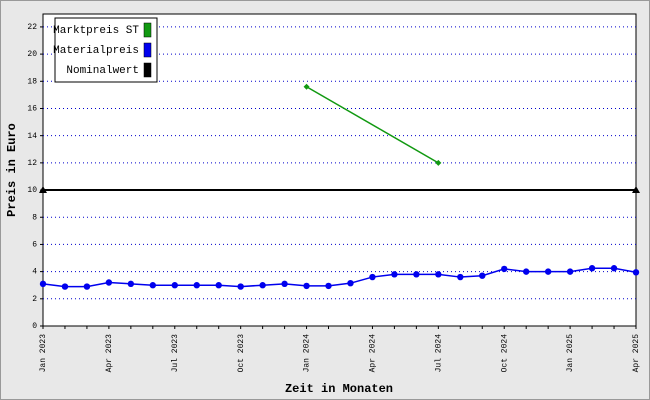  Describe the element at coordinates (307, 353) in the screenshot. I see `x-tick-label: Jan 2024` at that location.